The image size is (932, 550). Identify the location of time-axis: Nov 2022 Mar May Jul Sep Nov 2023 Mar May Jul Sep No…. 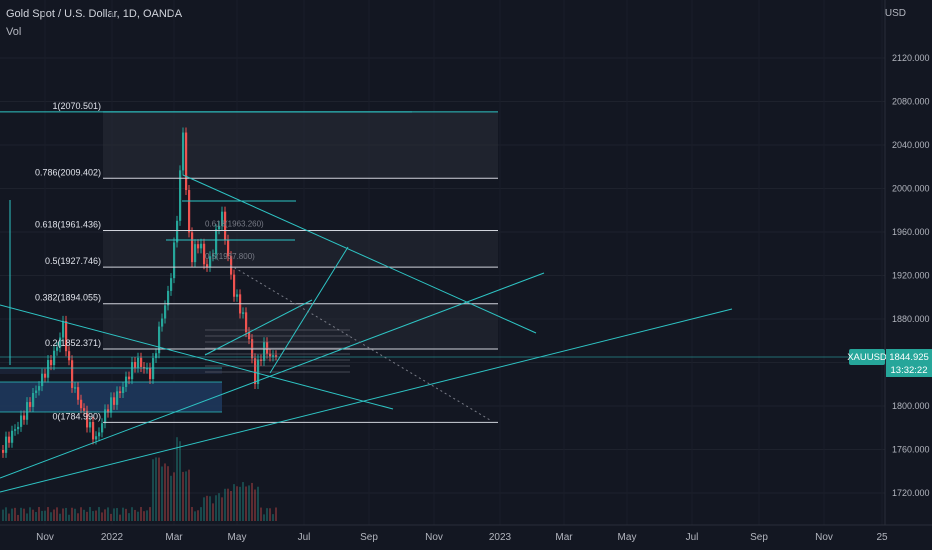
(466, 533).